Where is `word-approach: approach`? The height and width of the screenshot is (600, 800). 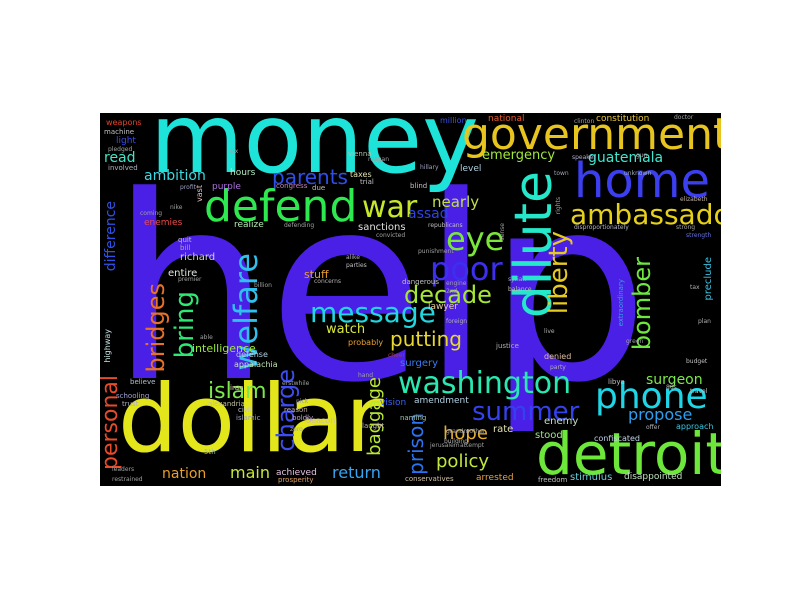 word-approach: approach is located at coordinates (695, 426).